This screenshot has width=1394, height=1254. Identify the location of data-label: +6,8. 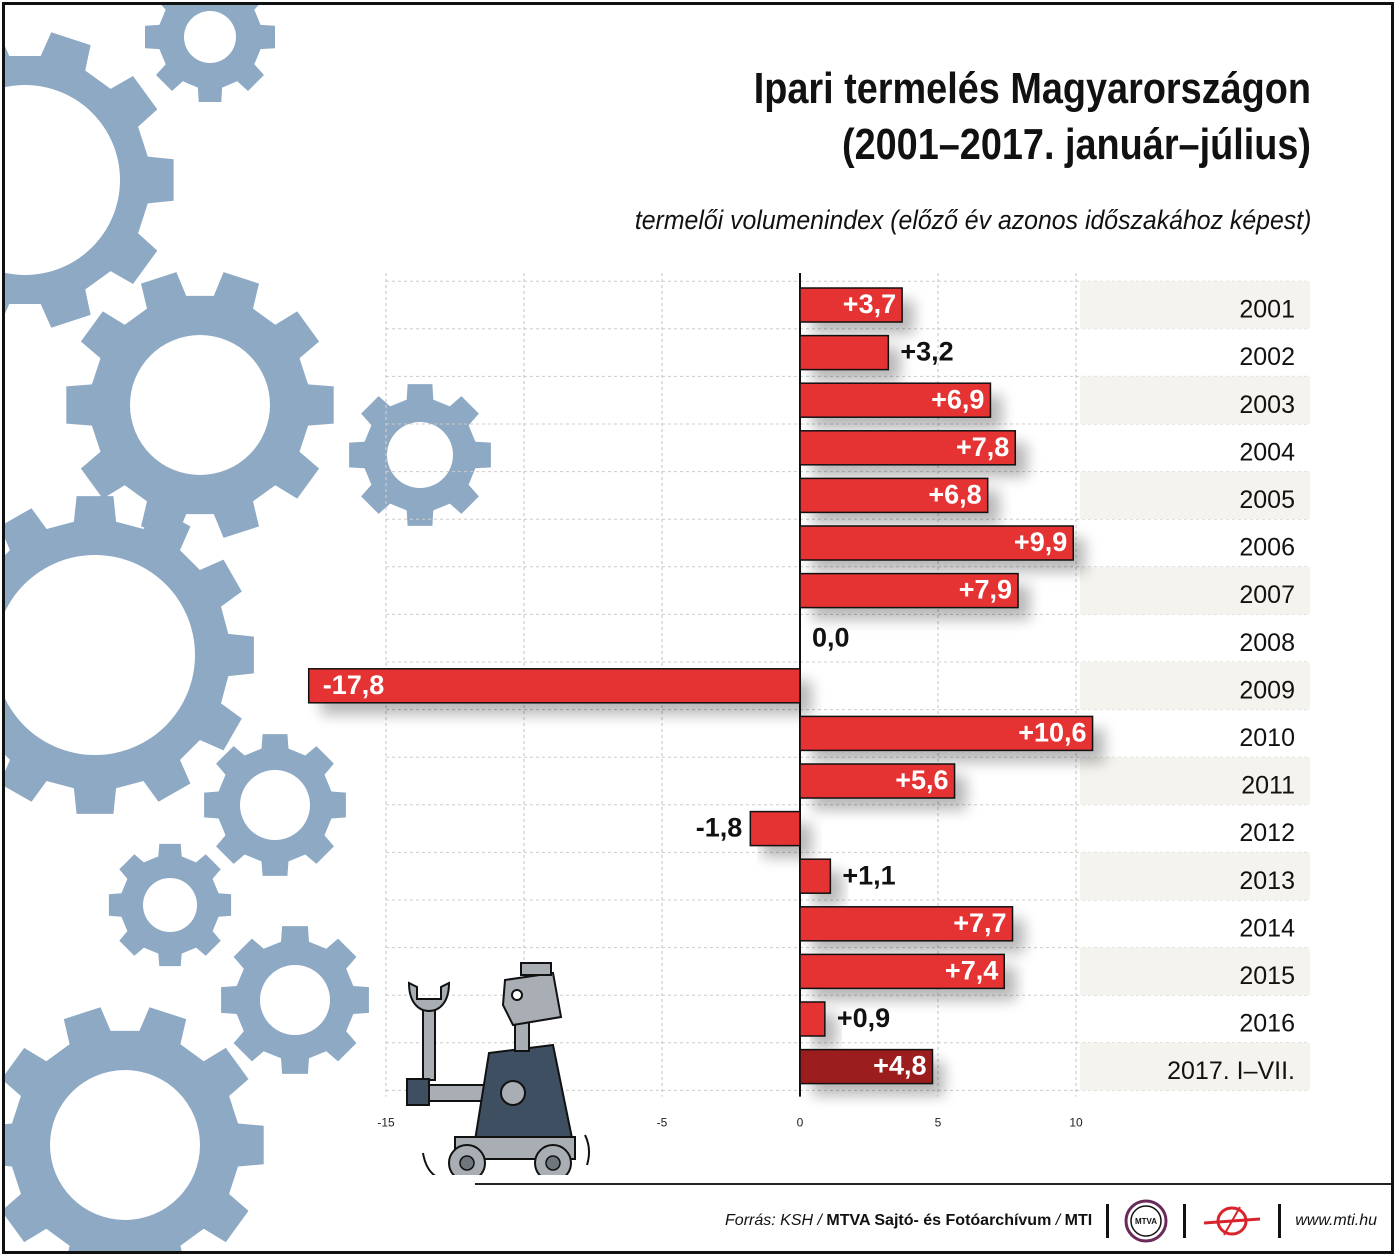
(954, 495).